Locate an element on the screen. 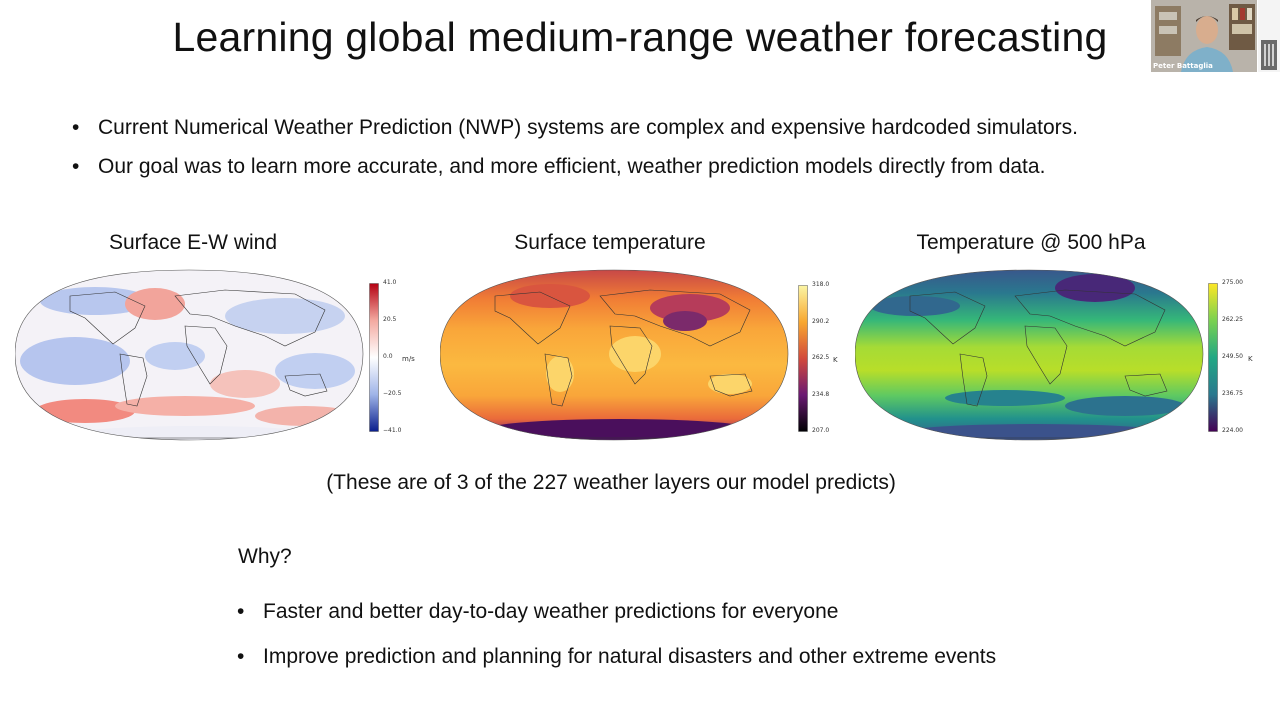 This screenshot has width=1280, height=720. surface-temp-cbar-tick: 318.0 is located at coordinates (821, 284).